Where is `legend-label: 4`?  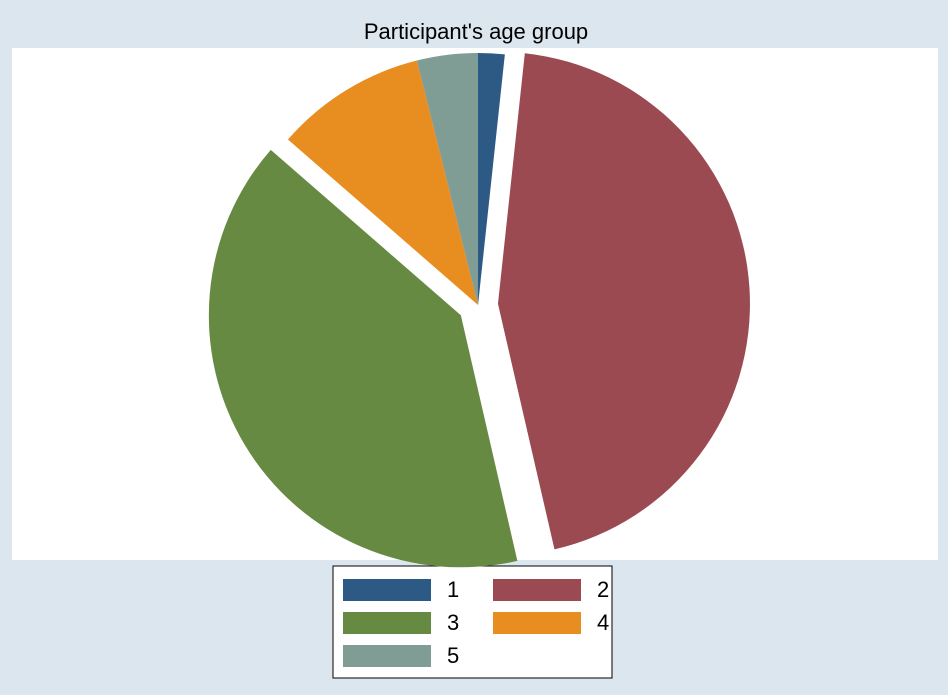
legend-label: 4 is located at coordinates (603, 622).